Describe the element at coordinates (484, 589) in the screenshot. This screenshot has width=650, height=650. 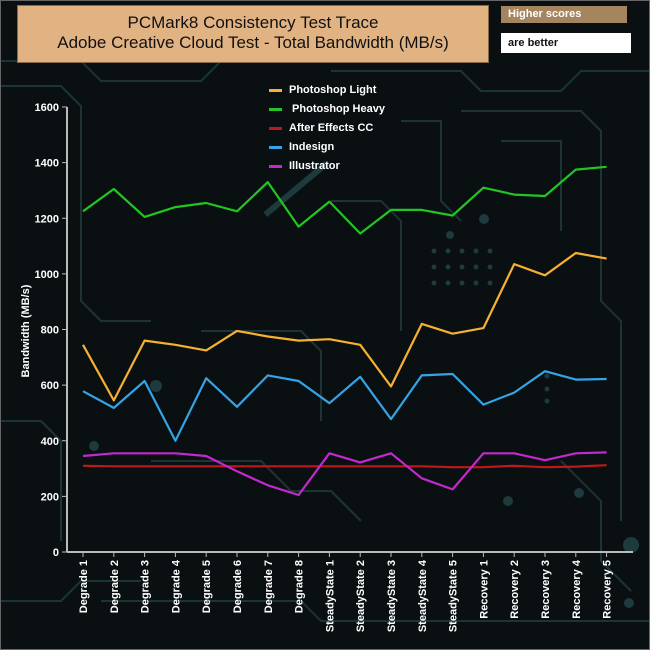
I see `x-tick-label: Recovery 1` at that location.